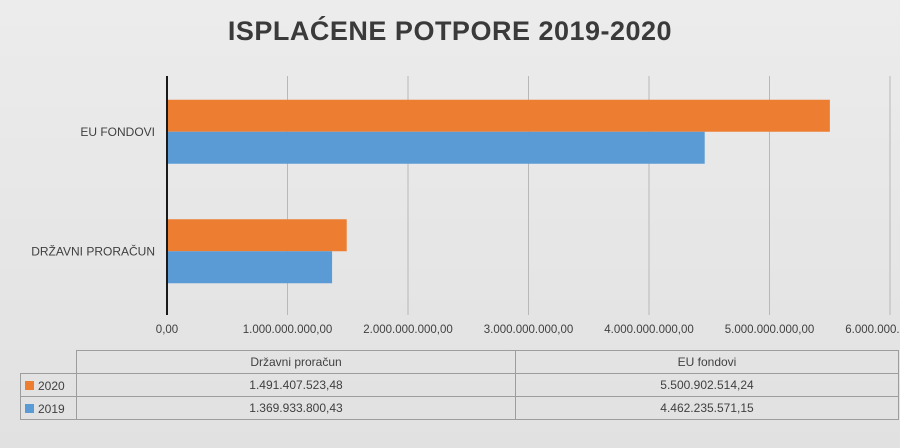 This screenshot has width=900, height=448. I want to click on table-row: 2019 1.369.933.800,43 4.462.235.571,15, so click(459, 408).